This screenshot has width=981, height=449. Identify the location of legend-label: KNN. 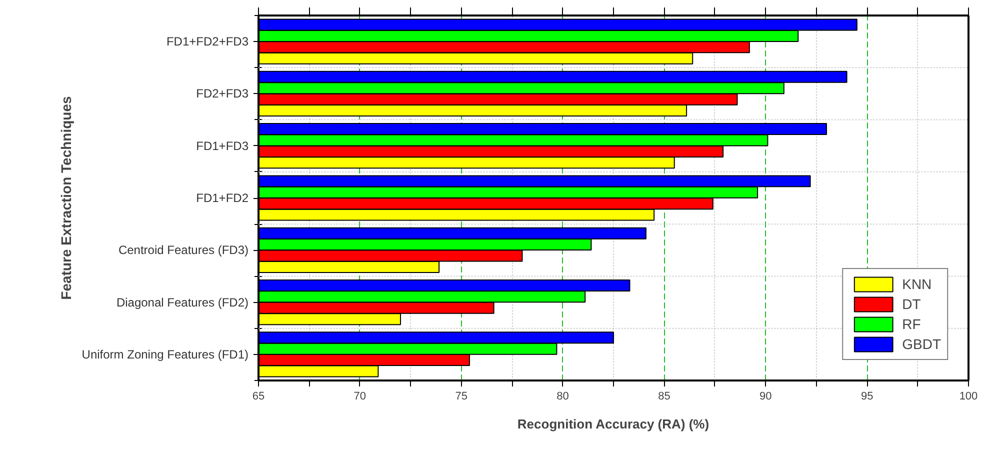
(917, 284).